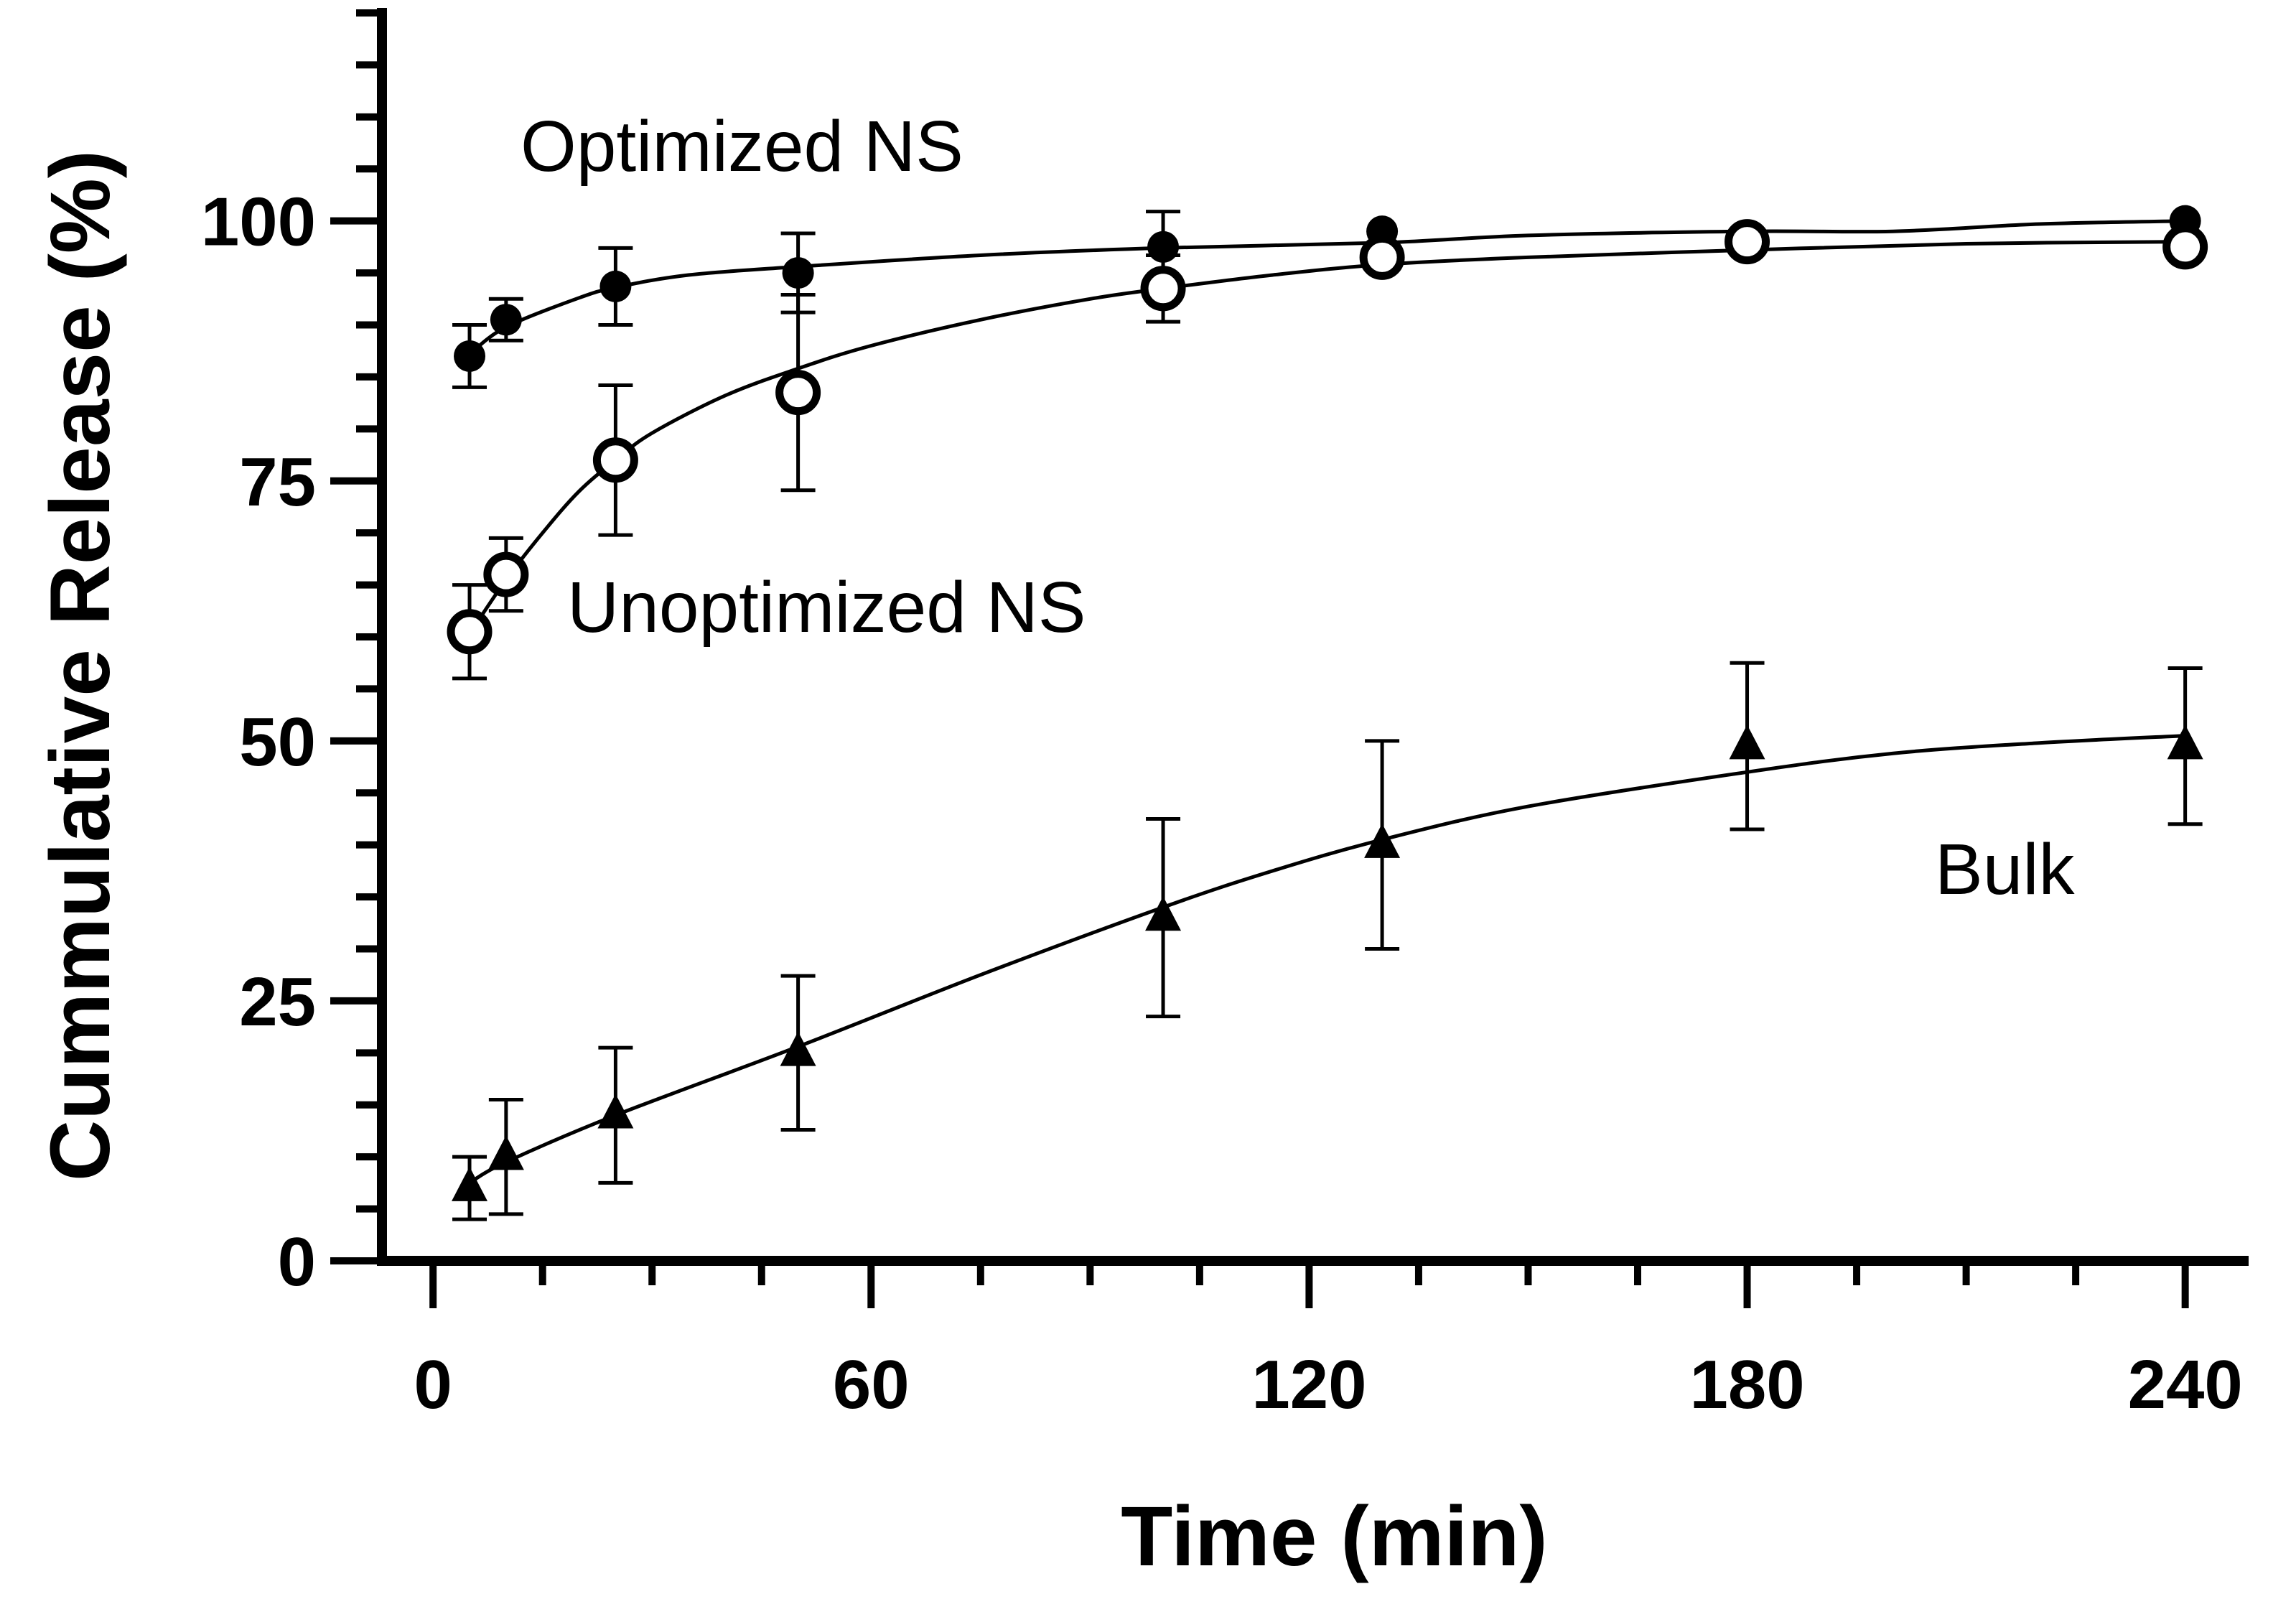  I want to click on y-axis-title: Cummulative Release (%), so click(80, 665).